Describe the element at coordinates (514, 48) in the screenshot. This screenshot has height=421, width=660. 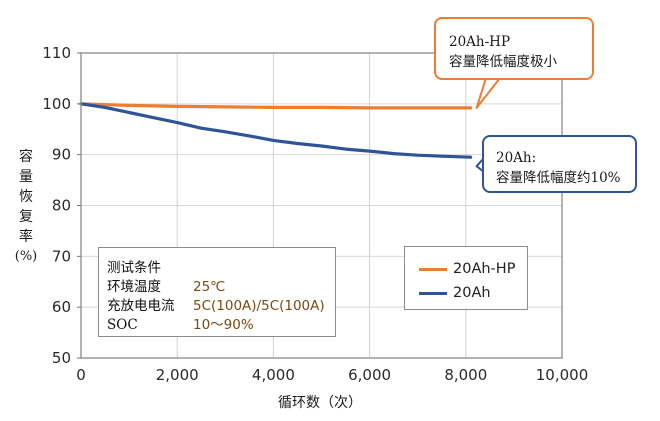
I see `callout-20ah-hp: 20Ah-HP 容量降低幅度极小` at that location.